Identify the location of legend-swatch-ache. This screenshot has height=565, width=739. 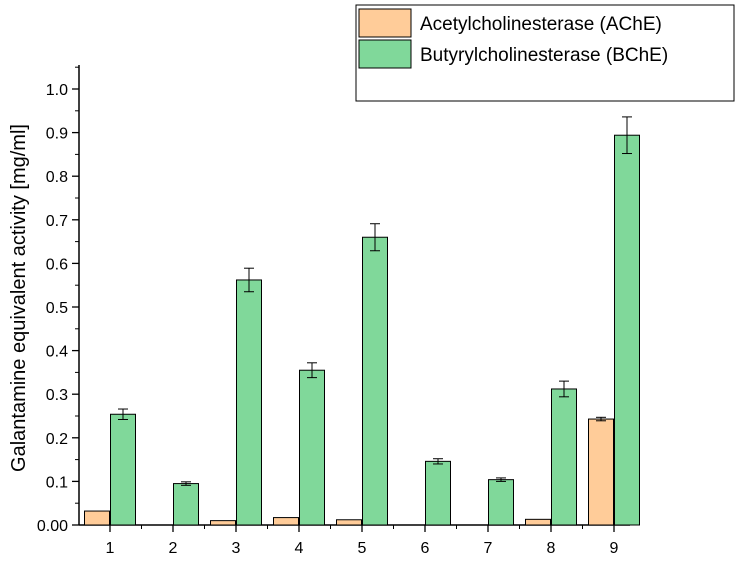
(385, 23).